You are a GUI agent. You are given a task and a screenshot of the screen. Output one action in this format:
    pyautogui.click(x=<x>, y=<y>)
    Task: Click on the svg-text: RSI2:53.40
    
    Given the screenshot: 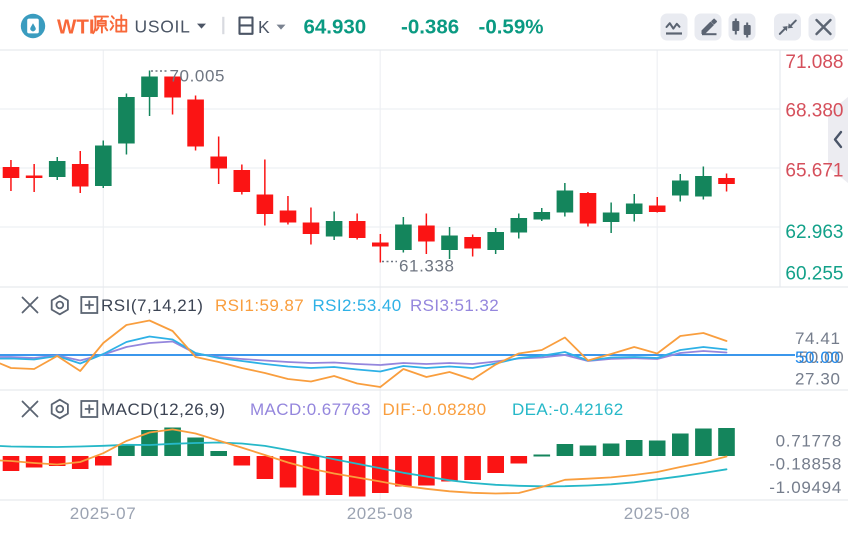 What is the action you would take?
    pyautogui.click(x=357, y=305)
    